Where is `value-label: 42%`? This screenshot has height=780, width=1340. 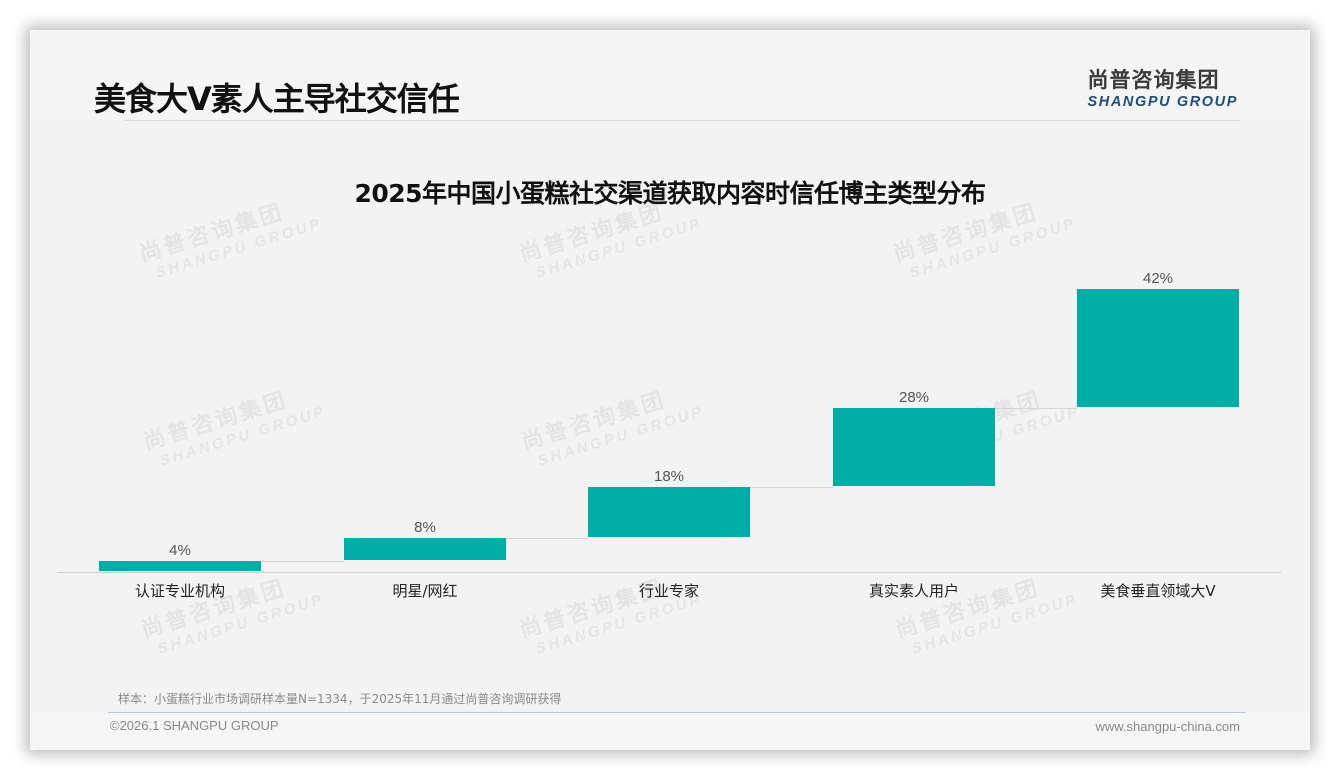
value-label: 42% is located at coordinates (1158, 278).